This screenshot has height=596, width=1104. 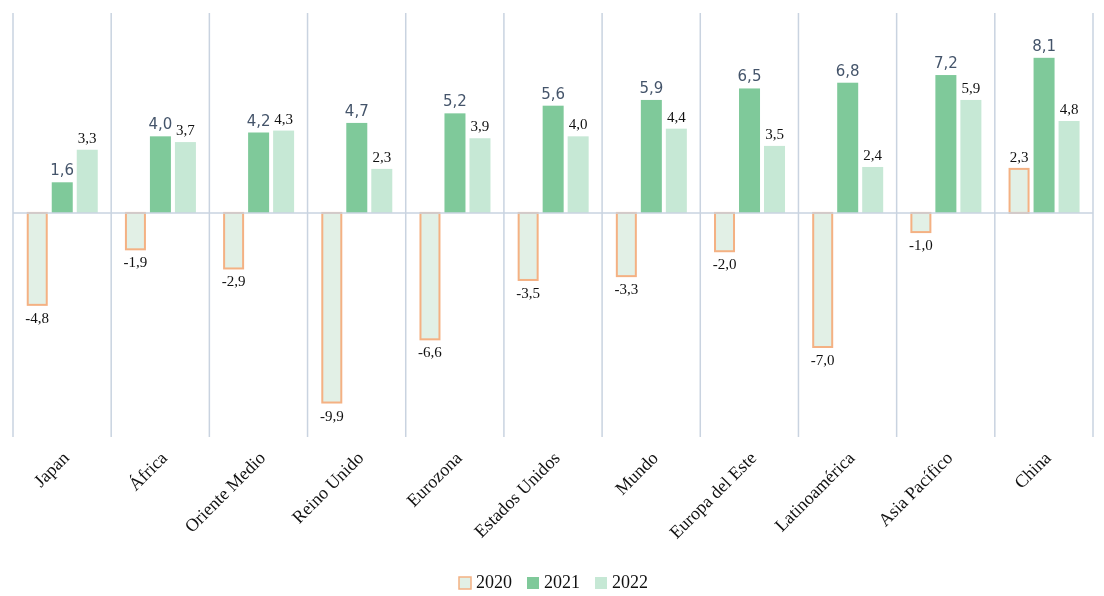 I want to click on data-label: -2,9, so click(x=233, y=281).